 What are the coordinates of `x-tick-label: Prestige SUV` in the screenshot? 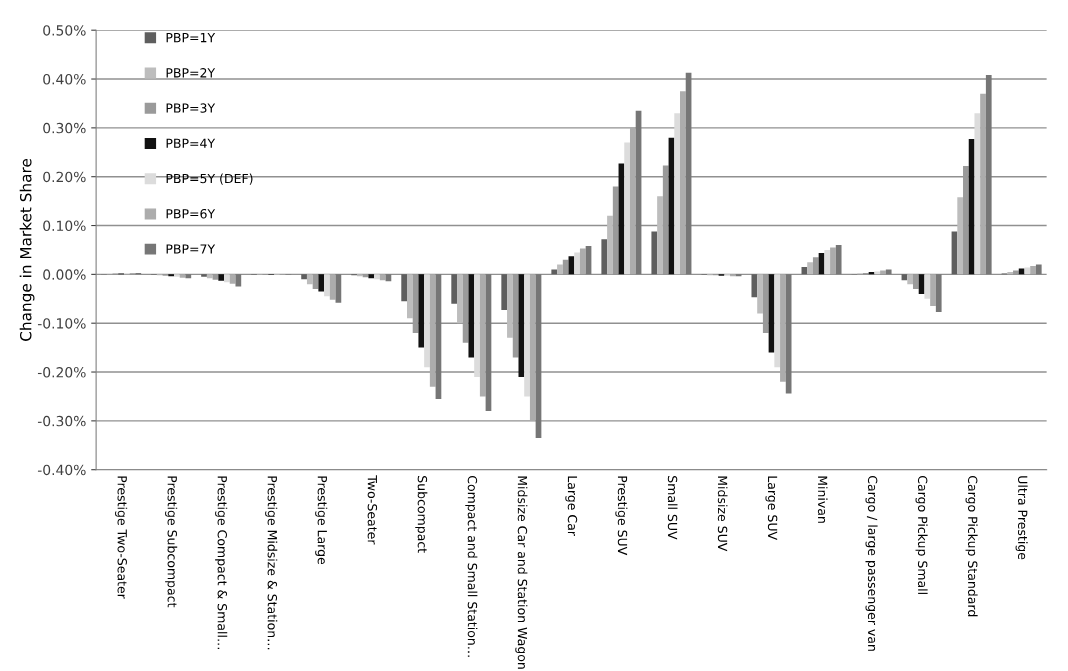 It's located at (621, 516).